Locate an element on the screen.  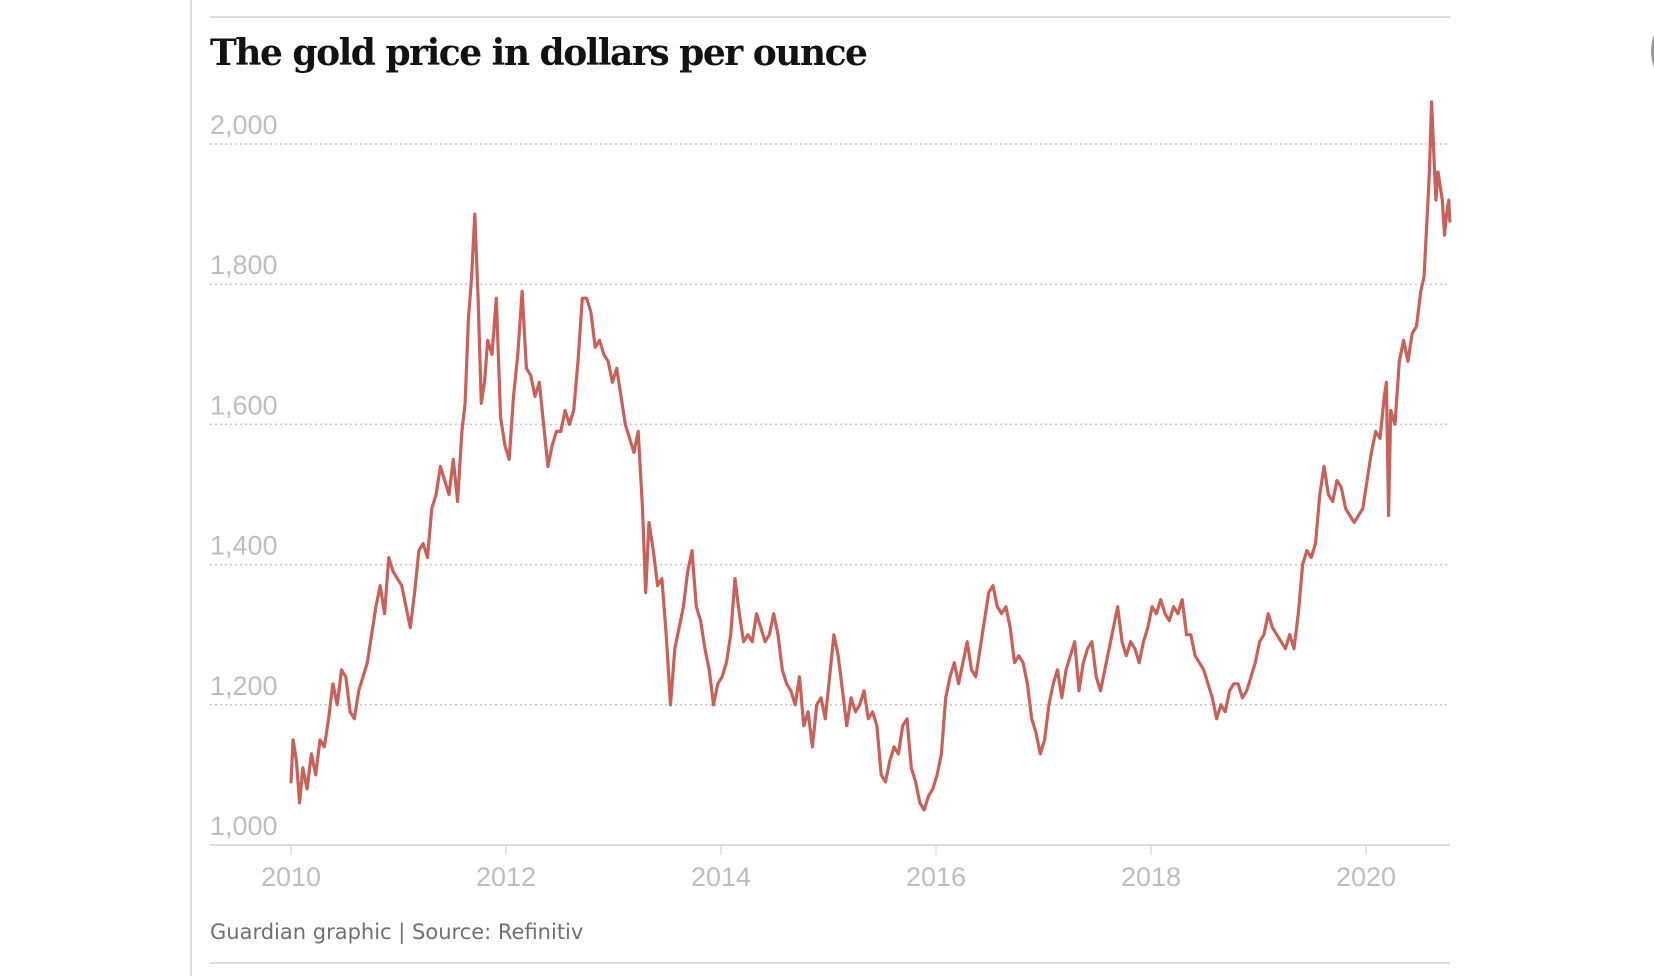
x-tick-label: 2014 is located at coordinates (721, 877).